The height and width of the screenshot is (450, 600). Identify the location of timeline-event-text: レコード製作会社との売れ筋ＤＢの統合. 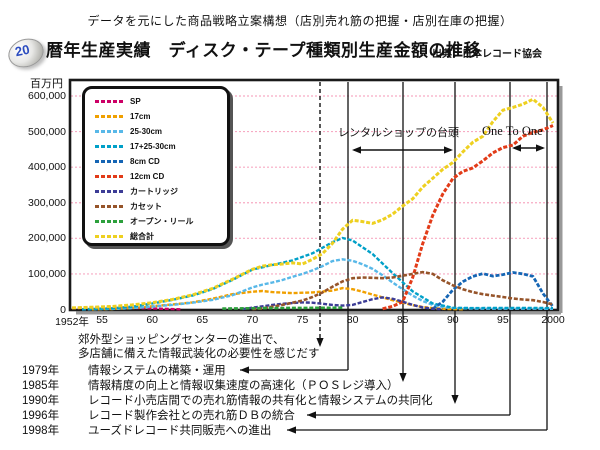
(191, 416).